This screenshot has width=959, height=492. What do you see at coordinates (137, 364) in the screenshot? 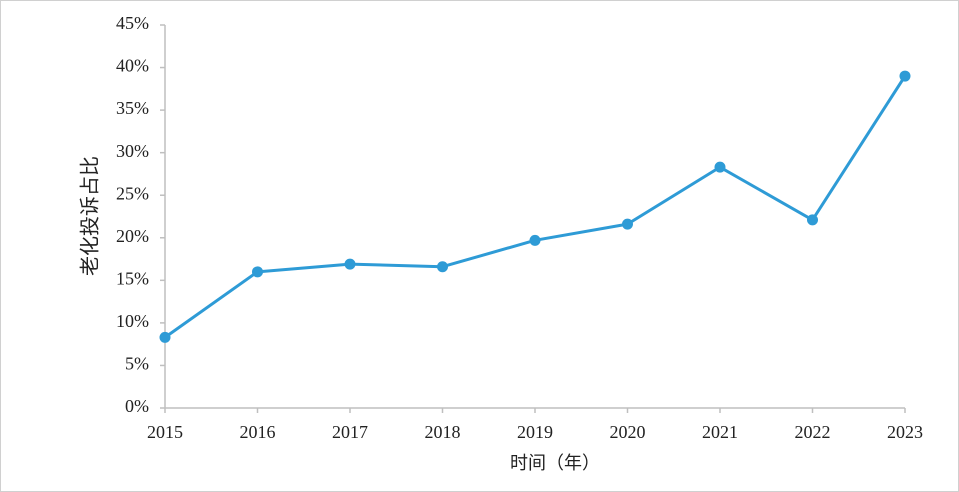
I see `y-tick-label: 5%` at bounding box center [137, 364].